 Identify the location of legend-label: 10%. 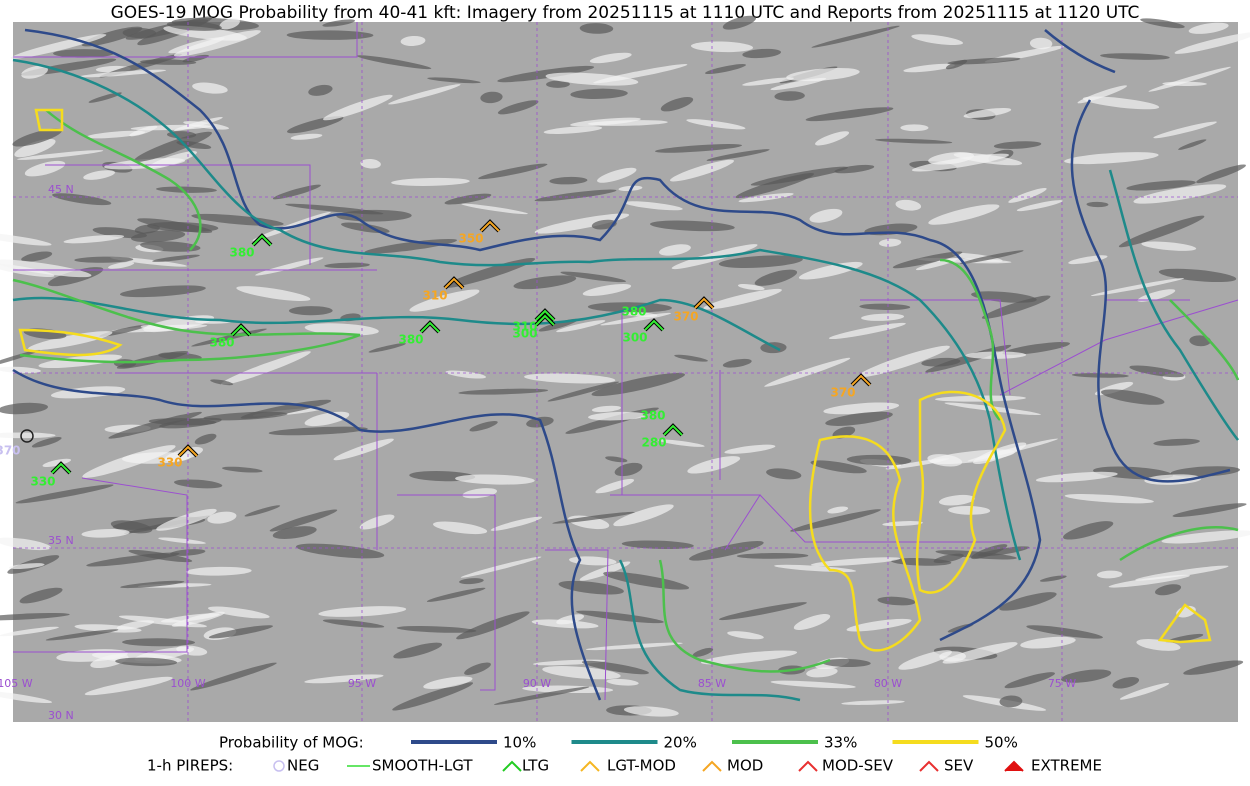
(519, 743).